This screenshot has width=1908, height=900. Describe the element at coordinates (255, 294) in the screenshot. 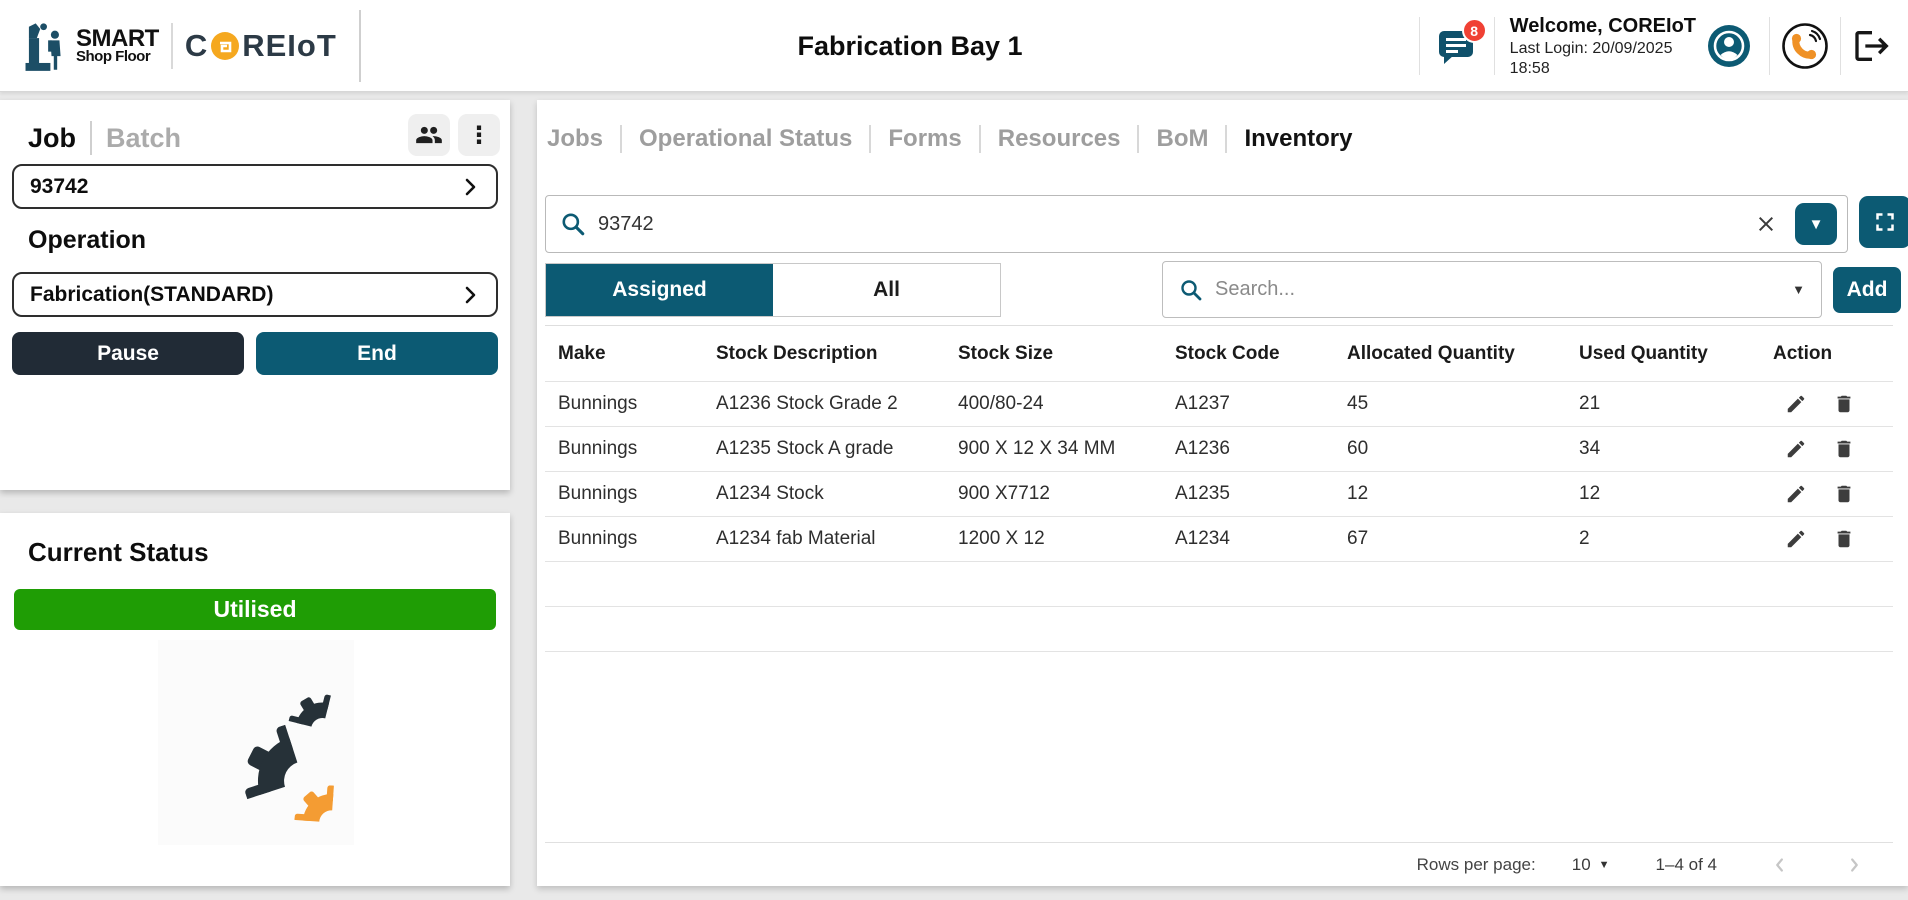

I see `operation-select-field: Fabrication(STANDARD)` at that location.